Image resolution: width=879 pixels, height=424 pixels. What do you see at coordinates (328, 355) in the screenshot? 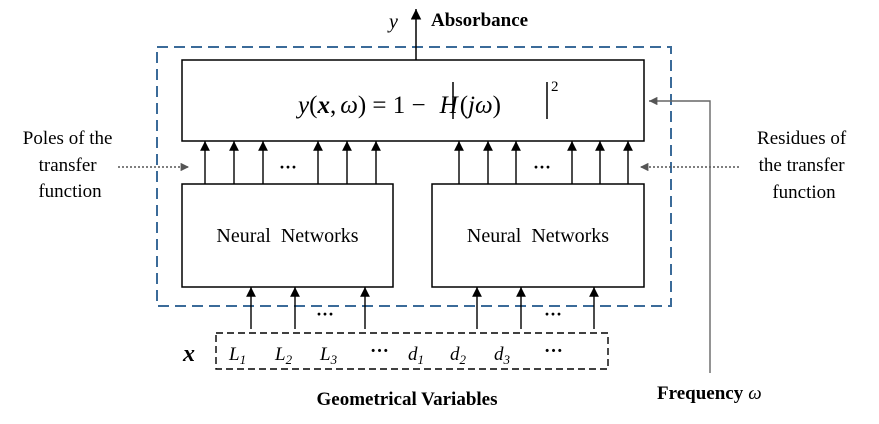
I see `var-L3: L3` at bounding box center [328, 355].